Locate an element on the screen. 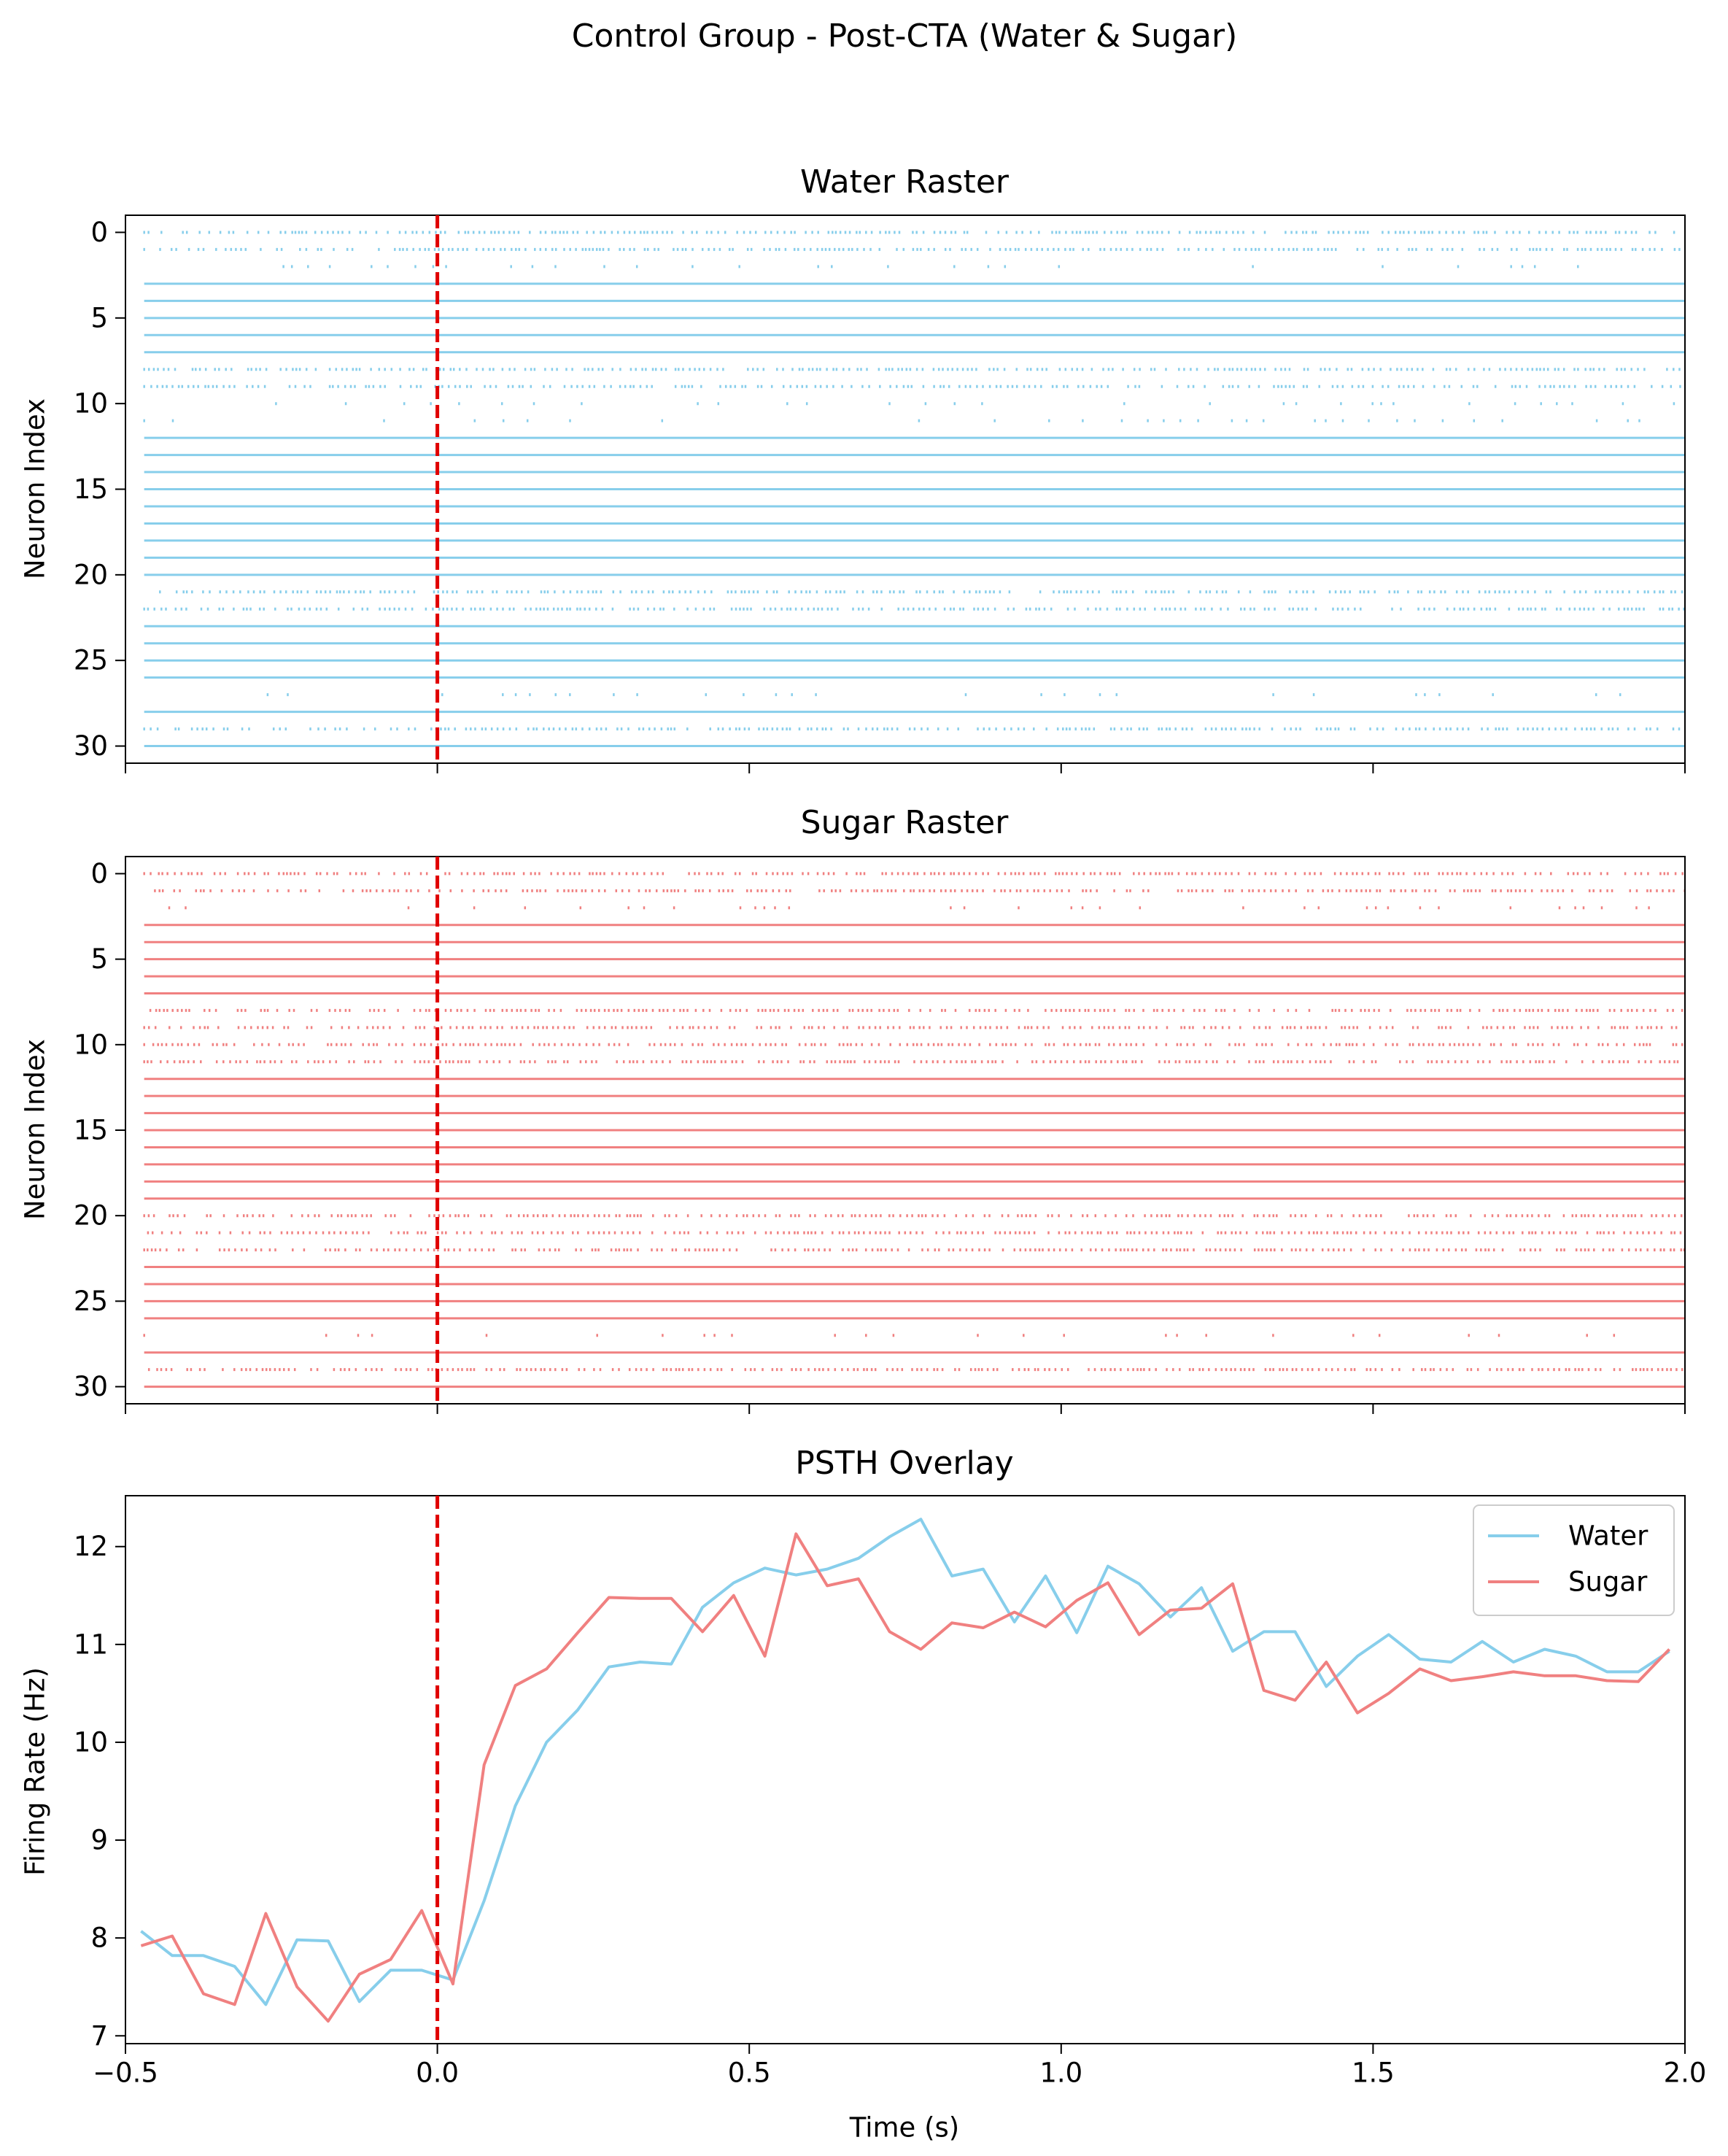  psth-legend: Water Sugar is located at coordinates (1574, 1560).